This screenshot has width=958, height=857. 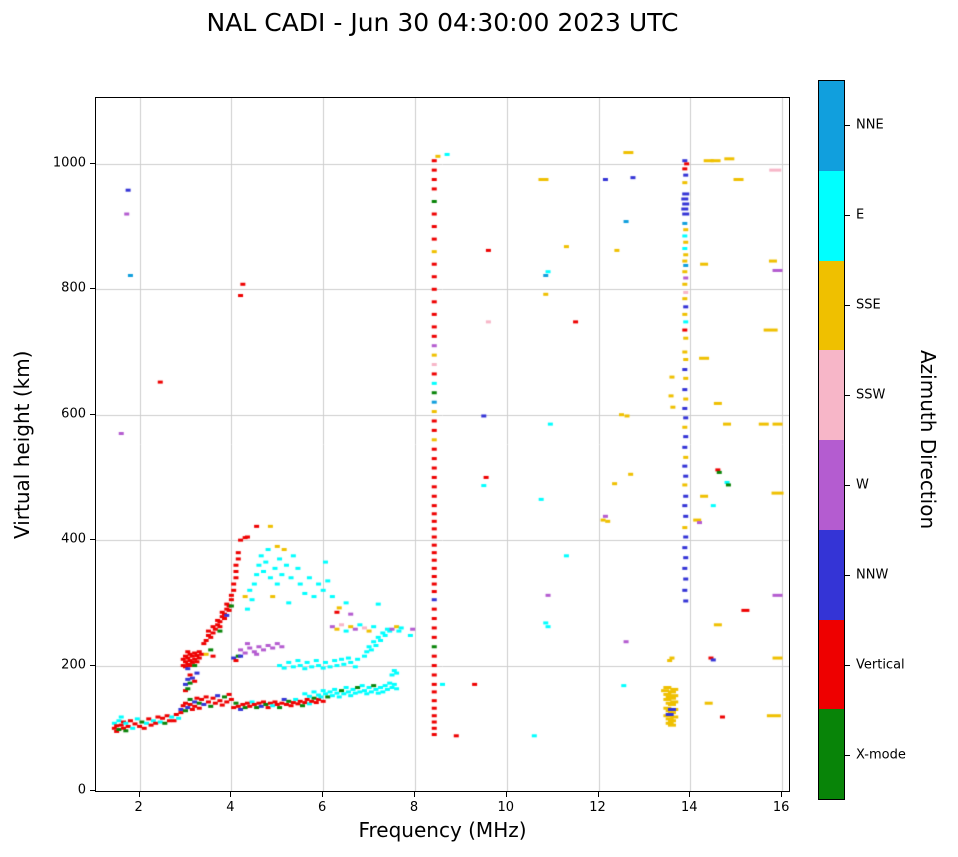 I want to click on y-tick-label: 0, so click(x=81, y=790).